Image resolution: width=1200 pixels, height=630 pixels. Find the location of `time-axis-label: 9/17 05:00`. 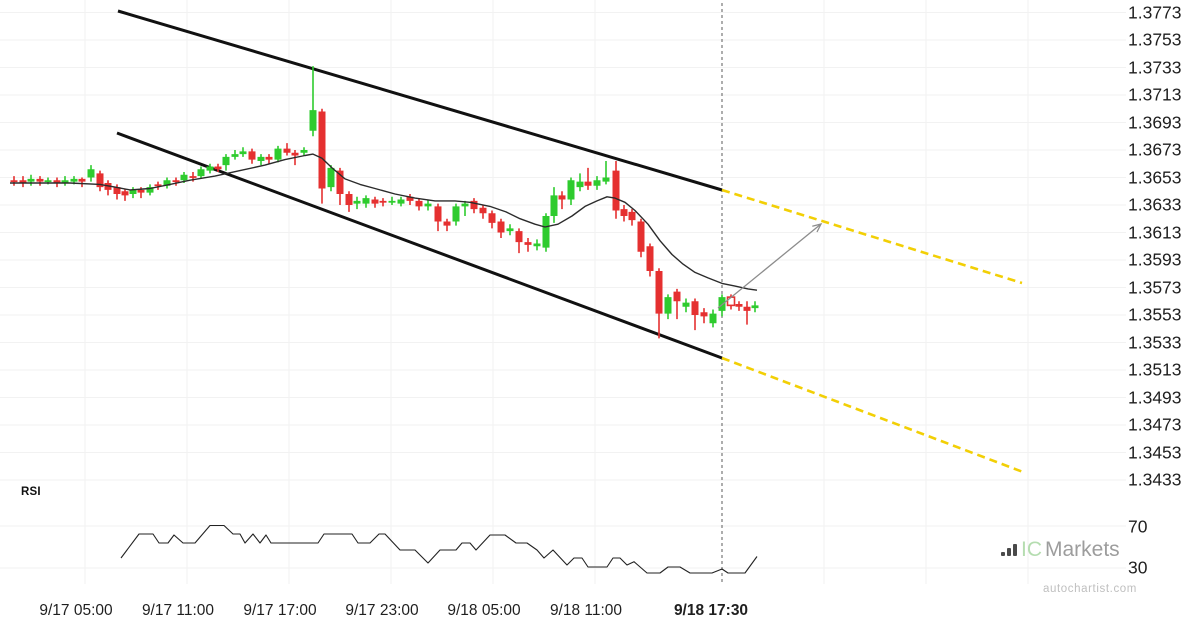

time-axis-label: 9/17 05:00 is located at coordinates (76, 610).